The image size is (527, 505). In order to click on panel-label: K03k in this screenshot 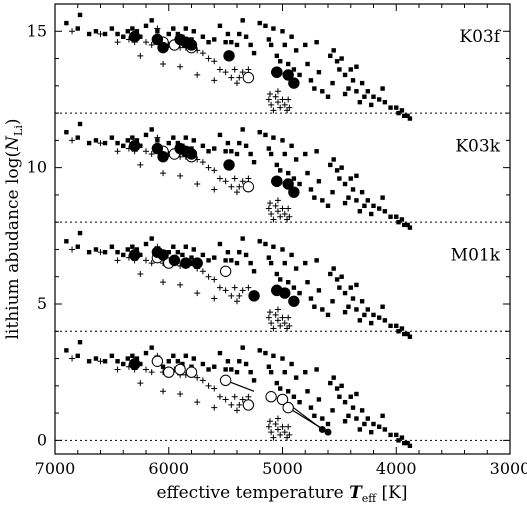, I will do `click(477, 146)`.